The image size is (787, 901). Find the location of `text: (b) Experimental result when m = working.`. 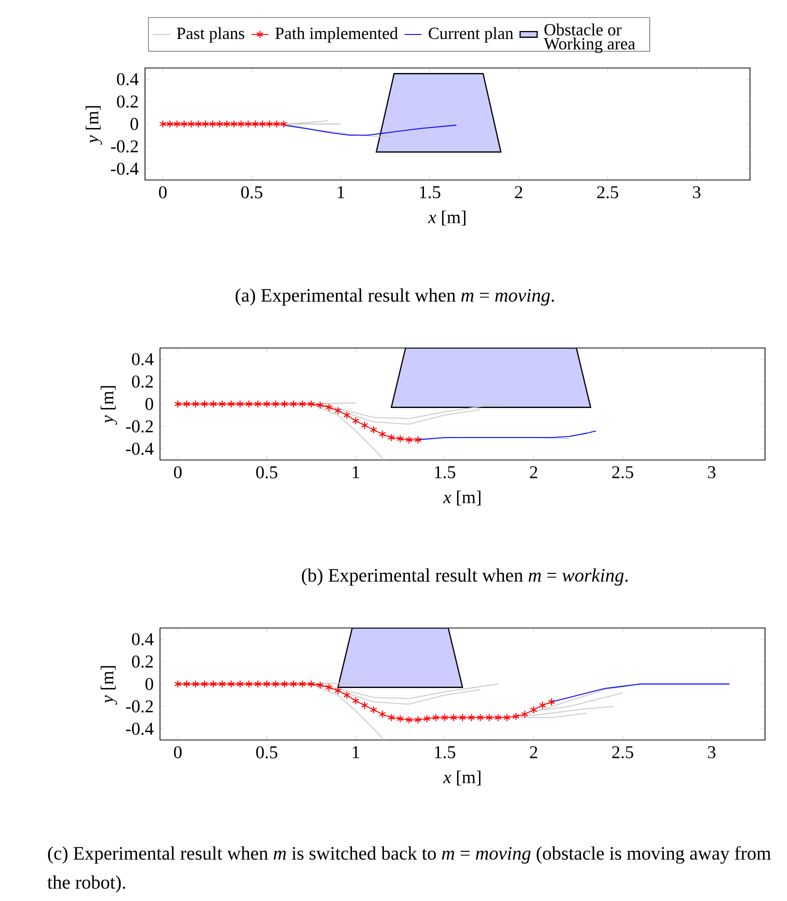

text: (b) Experimental result when m = working. is located at coordinates (465, 577).